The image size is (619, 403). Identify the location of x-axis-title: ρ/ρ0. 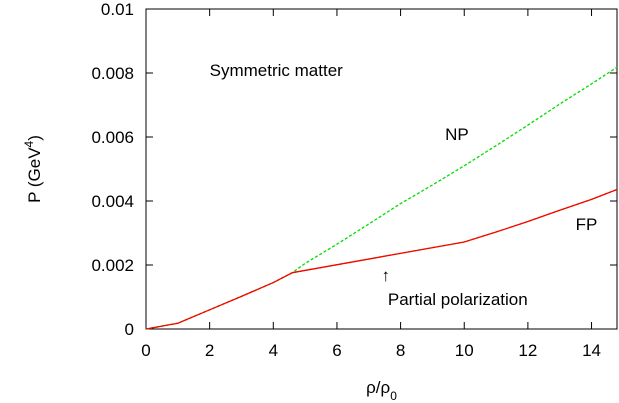
(381, 390).